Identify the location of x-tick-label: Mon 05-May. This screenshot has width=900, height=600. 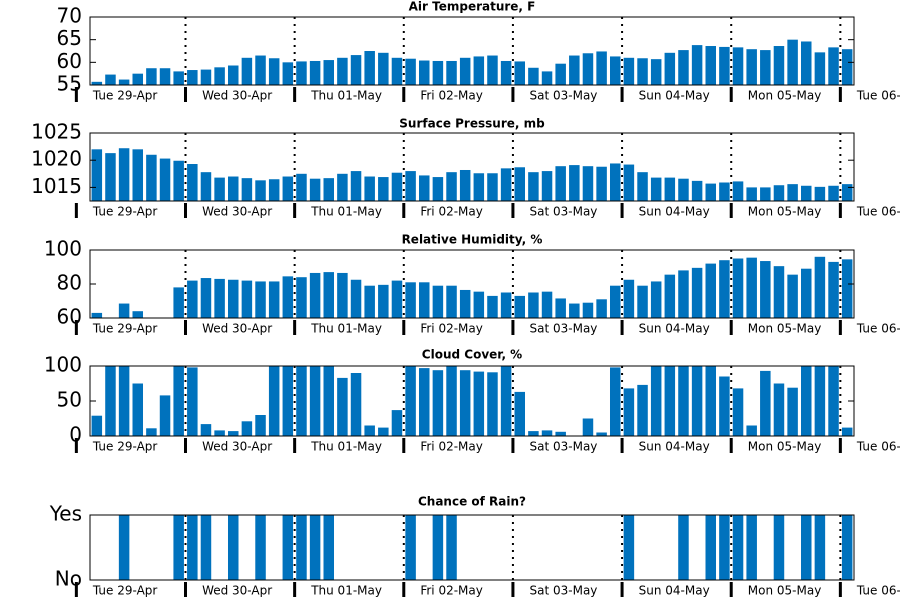
(785, 329).